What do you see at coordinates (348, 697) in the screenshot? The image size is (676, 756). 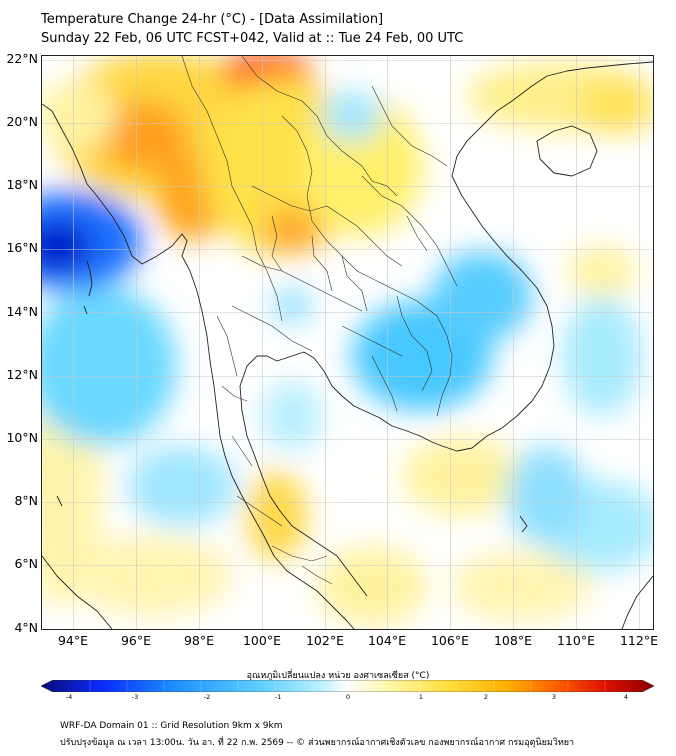 I see `colorbar-tick: 0` at bounding box center [348, 697].